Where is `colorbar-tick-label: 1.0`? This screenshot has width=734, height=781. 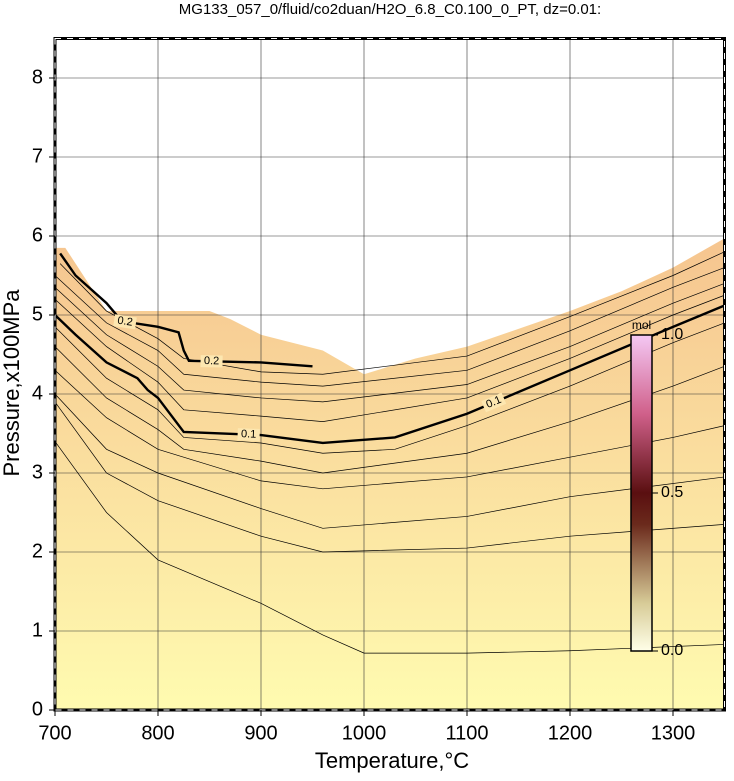 colorbar-tick-label: 1.0 is located at coordinates (672, 334).